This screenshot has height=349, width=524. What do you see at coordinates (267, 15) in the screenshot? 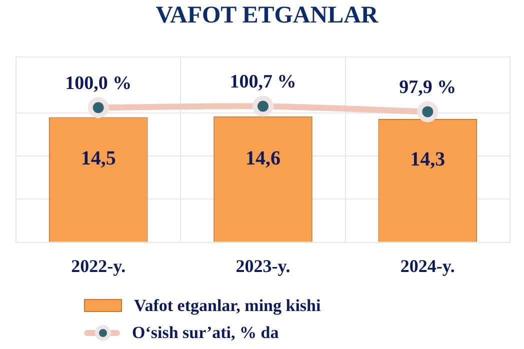
I see `chart-title: VAFOT ETGANLAR` at bounding box center [267, 15].